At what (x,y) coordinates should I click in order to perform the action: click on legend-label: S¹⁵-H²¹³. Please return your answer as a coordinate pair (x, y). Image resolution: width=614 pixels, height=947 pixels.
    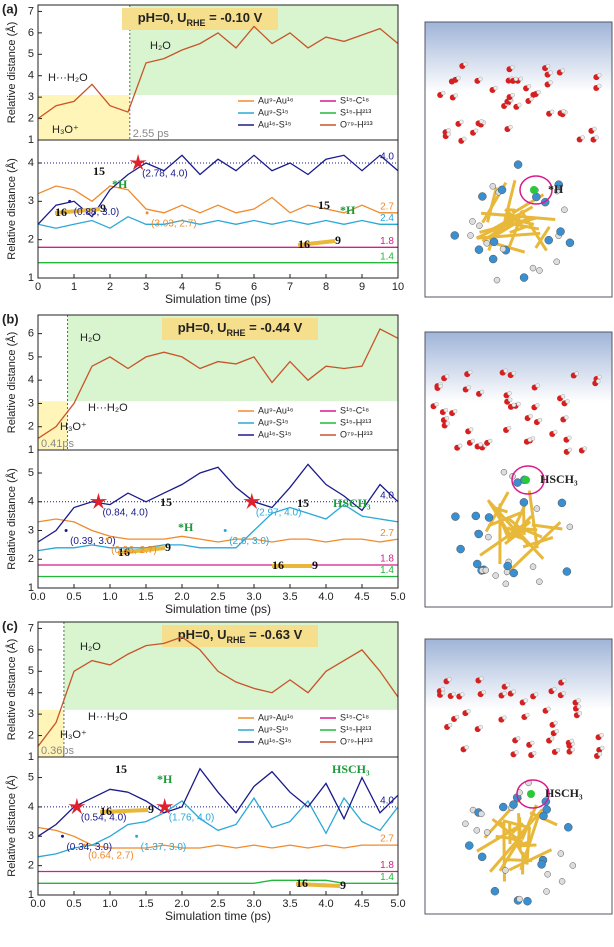
    Looking at the image, I should click on (355, 112).